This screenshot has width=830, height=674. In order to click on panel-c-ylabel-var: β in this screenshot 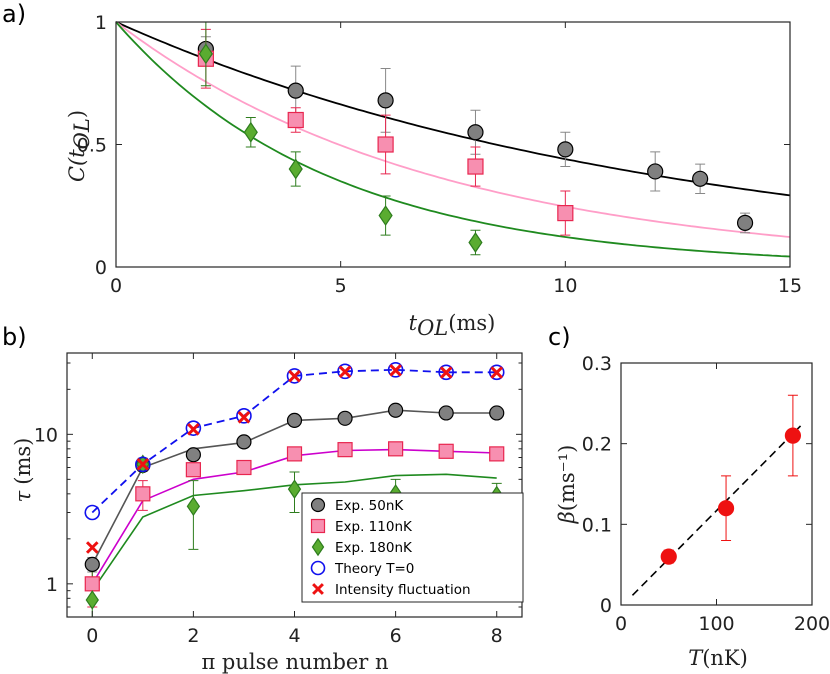, I will do `click(567, 517)`.